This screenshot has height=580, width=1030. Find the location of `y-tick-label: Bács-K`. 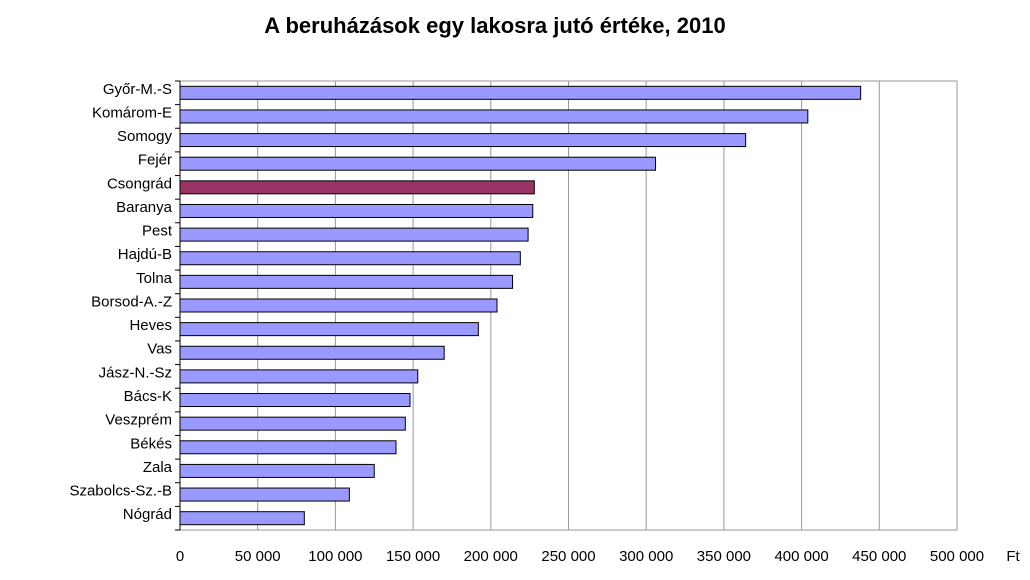

y-tick-label: Bács-K is located at coordinates (148, 396).